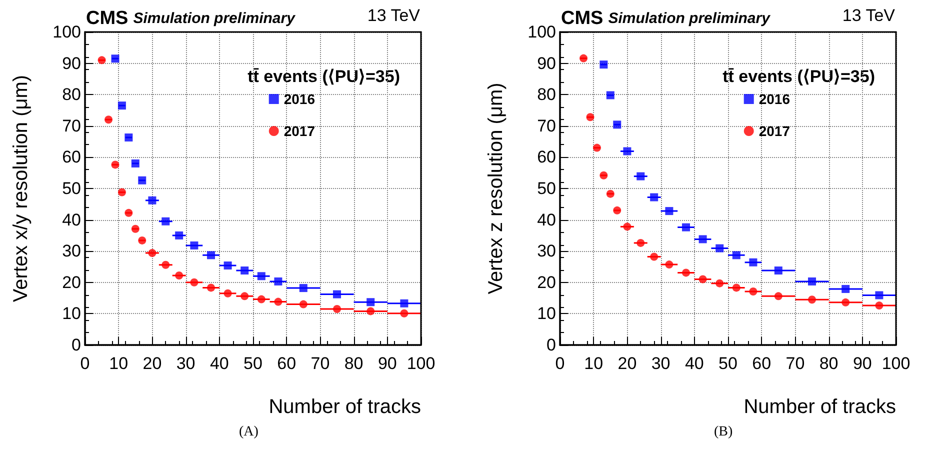 The image size is (949, 451). I want to click on x-tick-label: 70, so click(320, 363).